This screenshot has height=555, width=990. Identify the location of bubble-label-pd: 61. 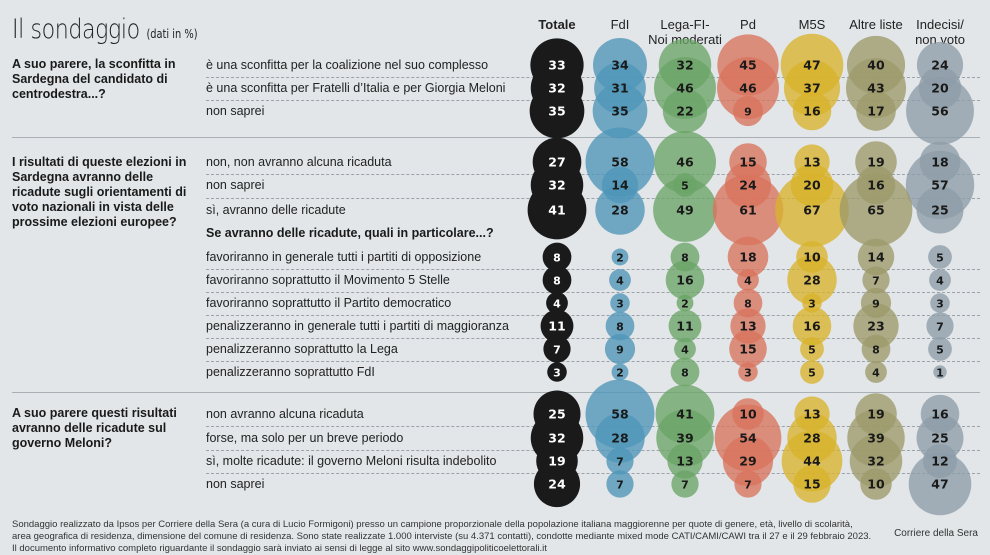
(747, 210).